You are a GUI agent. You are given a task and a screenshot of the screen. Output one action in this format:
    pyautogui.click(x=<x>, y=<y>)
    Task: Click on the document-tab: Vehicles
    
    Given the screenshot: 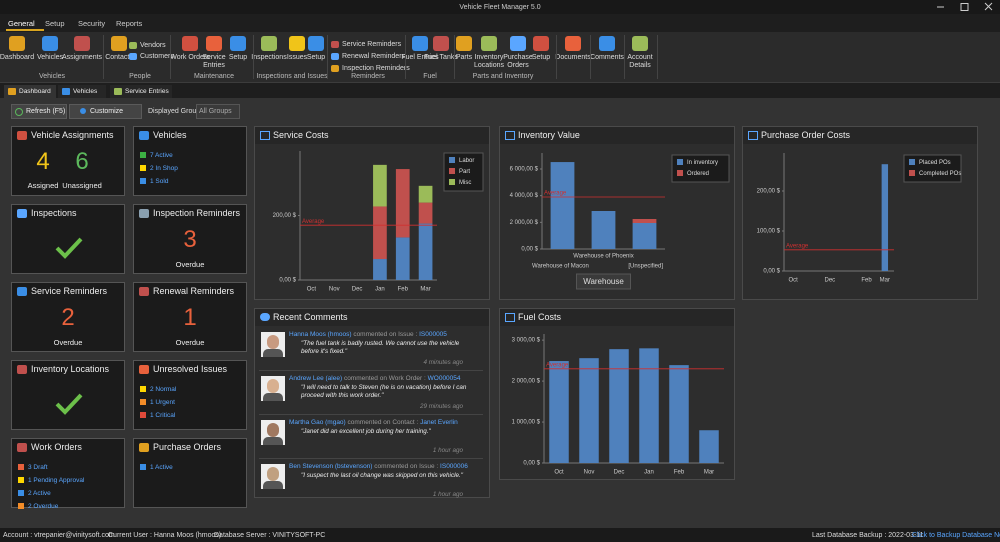 What is the action you would take?
    pyautogui.click(x=82, y=91)
    